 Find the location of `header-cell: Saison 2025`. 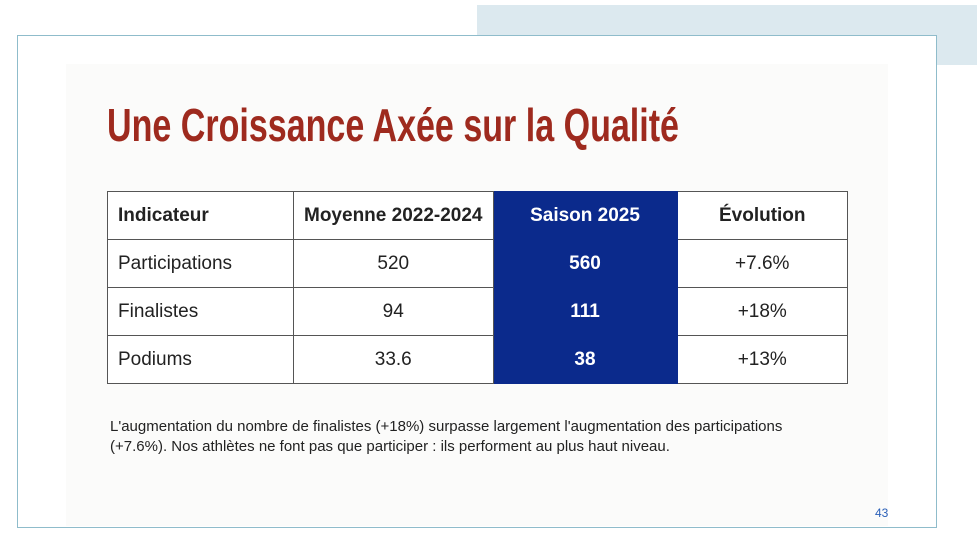

header-cell: Saison 2025 is located at coordinates (585, 215).